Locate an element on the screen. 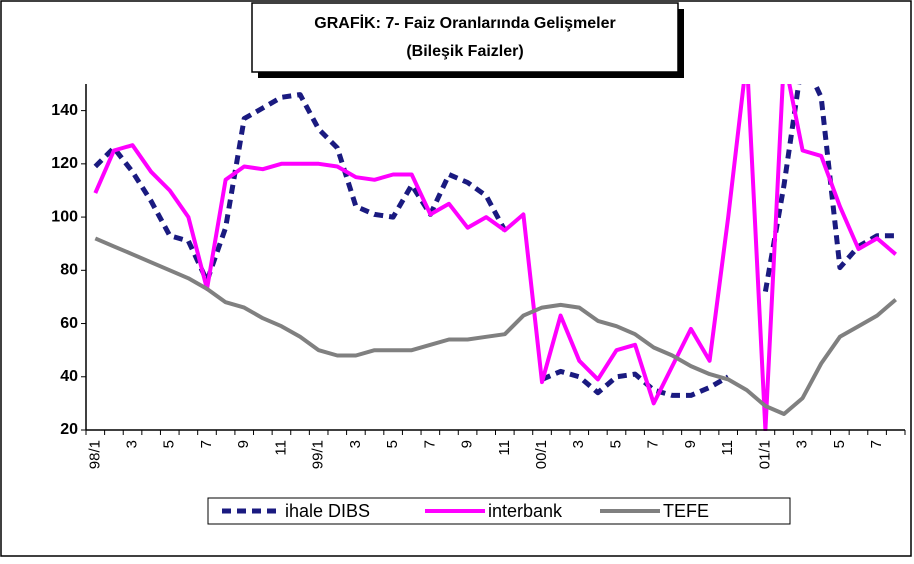 The height and width of the screenshot is (564, 914). legend-box is located at coordinates (499, 511).